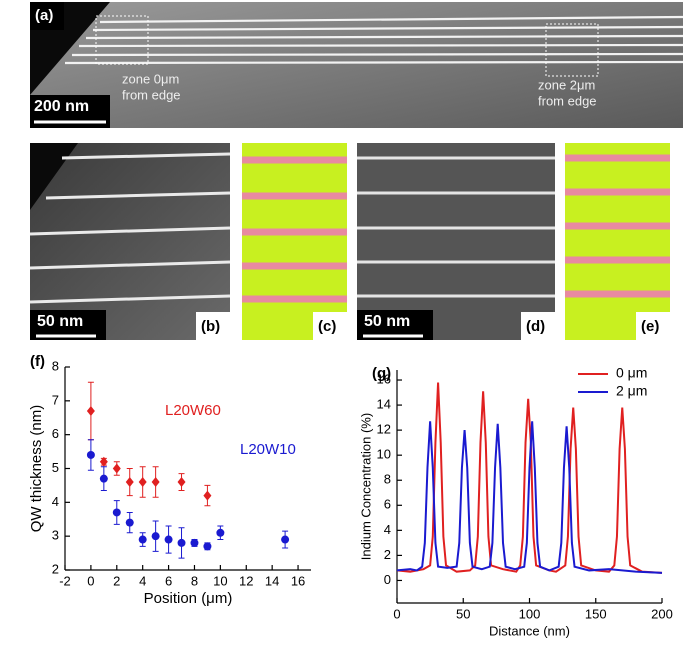 This screenshot has width=685, height=645. What do you see at coordinates (55, 467) in the screenshot?
I see `y-tick-label: 5` at bounding box center [55, 467].